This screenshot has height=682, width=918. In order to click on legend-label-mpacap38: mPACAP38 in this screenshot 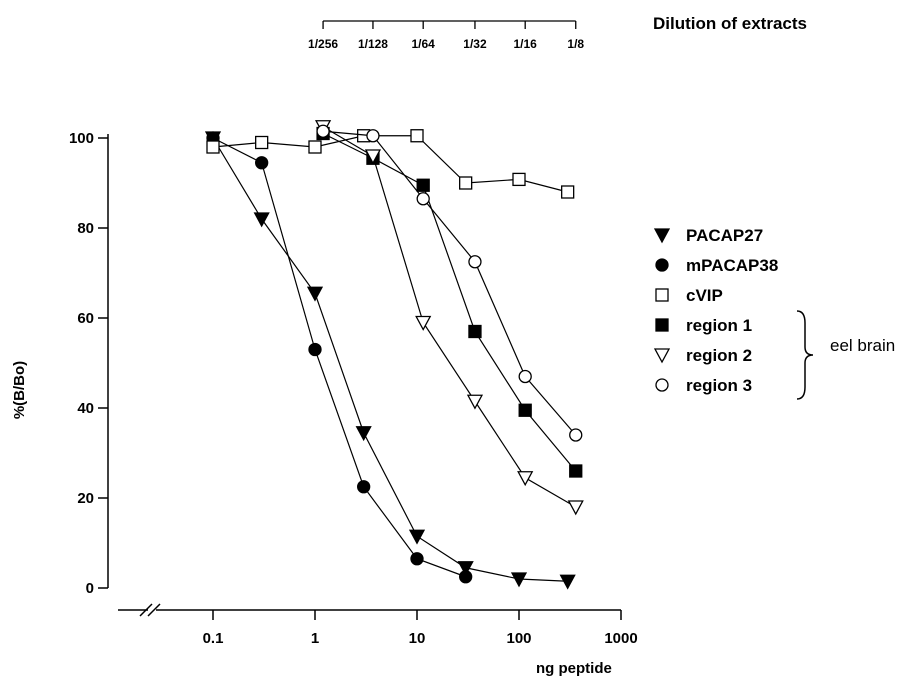, I will do `click(732, 265)`.